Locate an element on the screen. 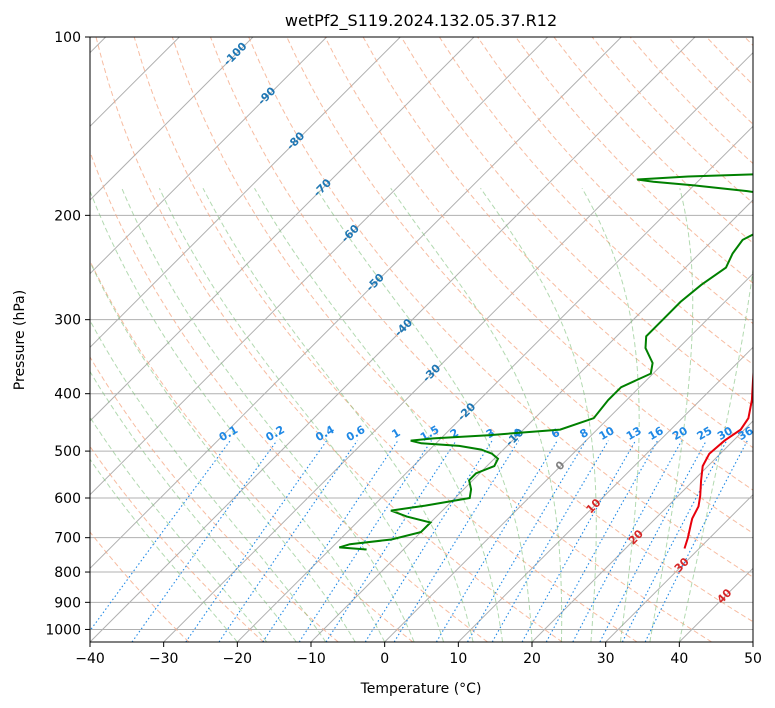  y-axis-label: Pressure (hPa) is located at coordinates (20, 340).